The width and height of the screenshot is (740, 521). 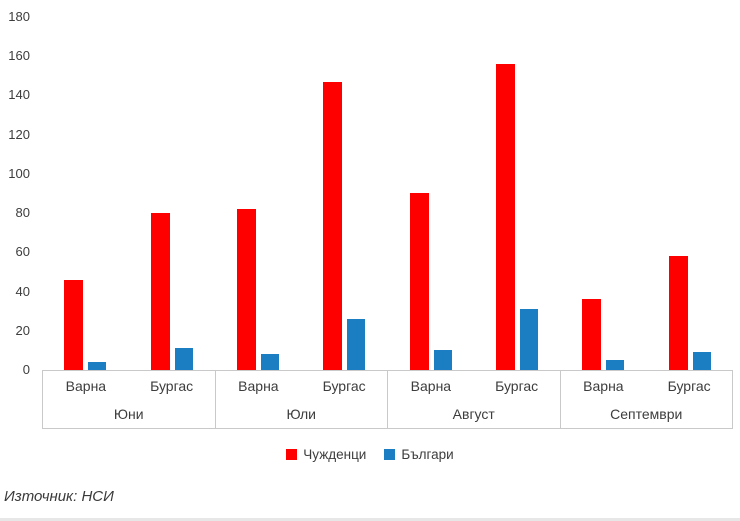 What do you see at coordinates (22, 252) in the screenshot?
I see `y-tick-label: 60` at bounding box center [22, 252].